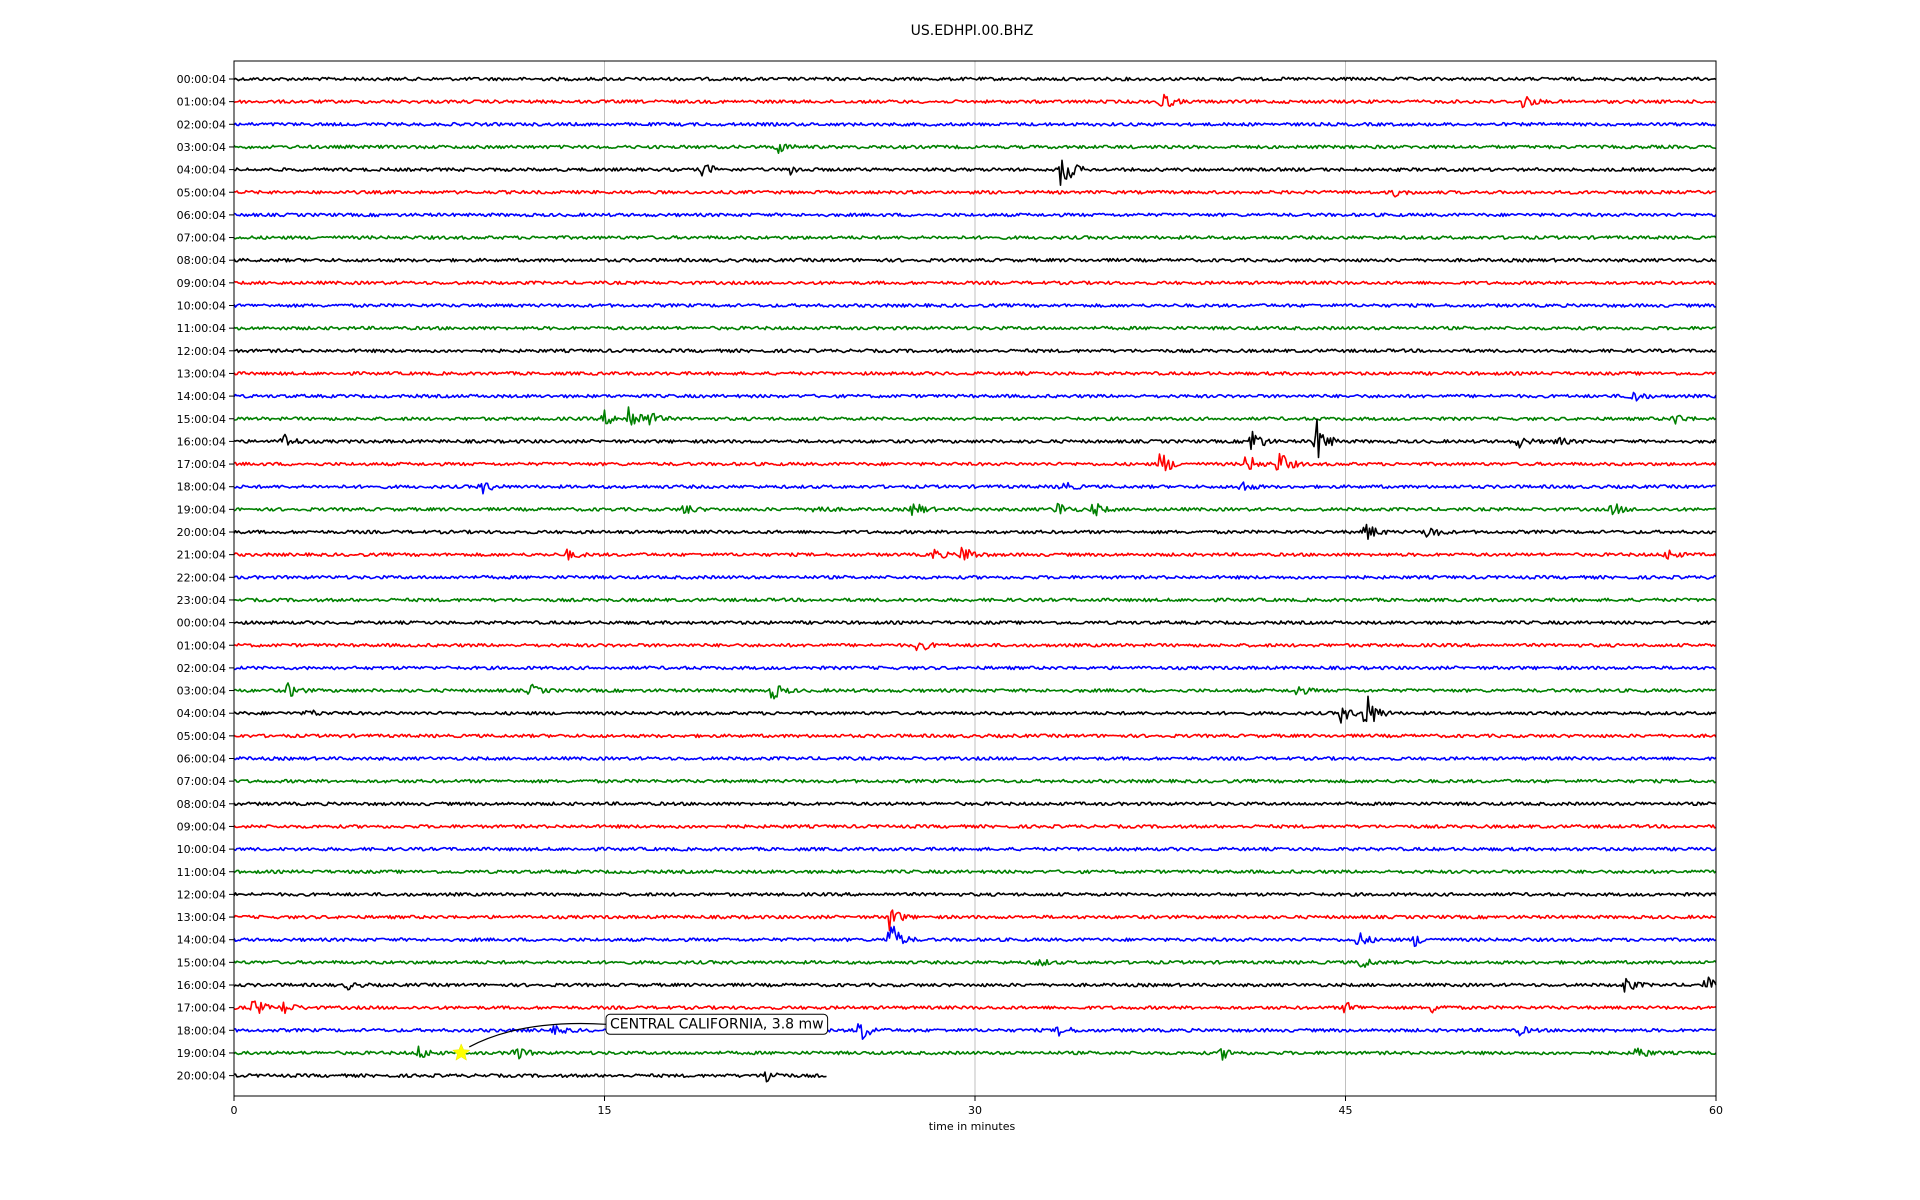 The width and height of the screenshot is (1920, 1200). Describe the element at coordinates (201, 328) in the screenshot. I see `row-label-11: 11:00:04` at that location.